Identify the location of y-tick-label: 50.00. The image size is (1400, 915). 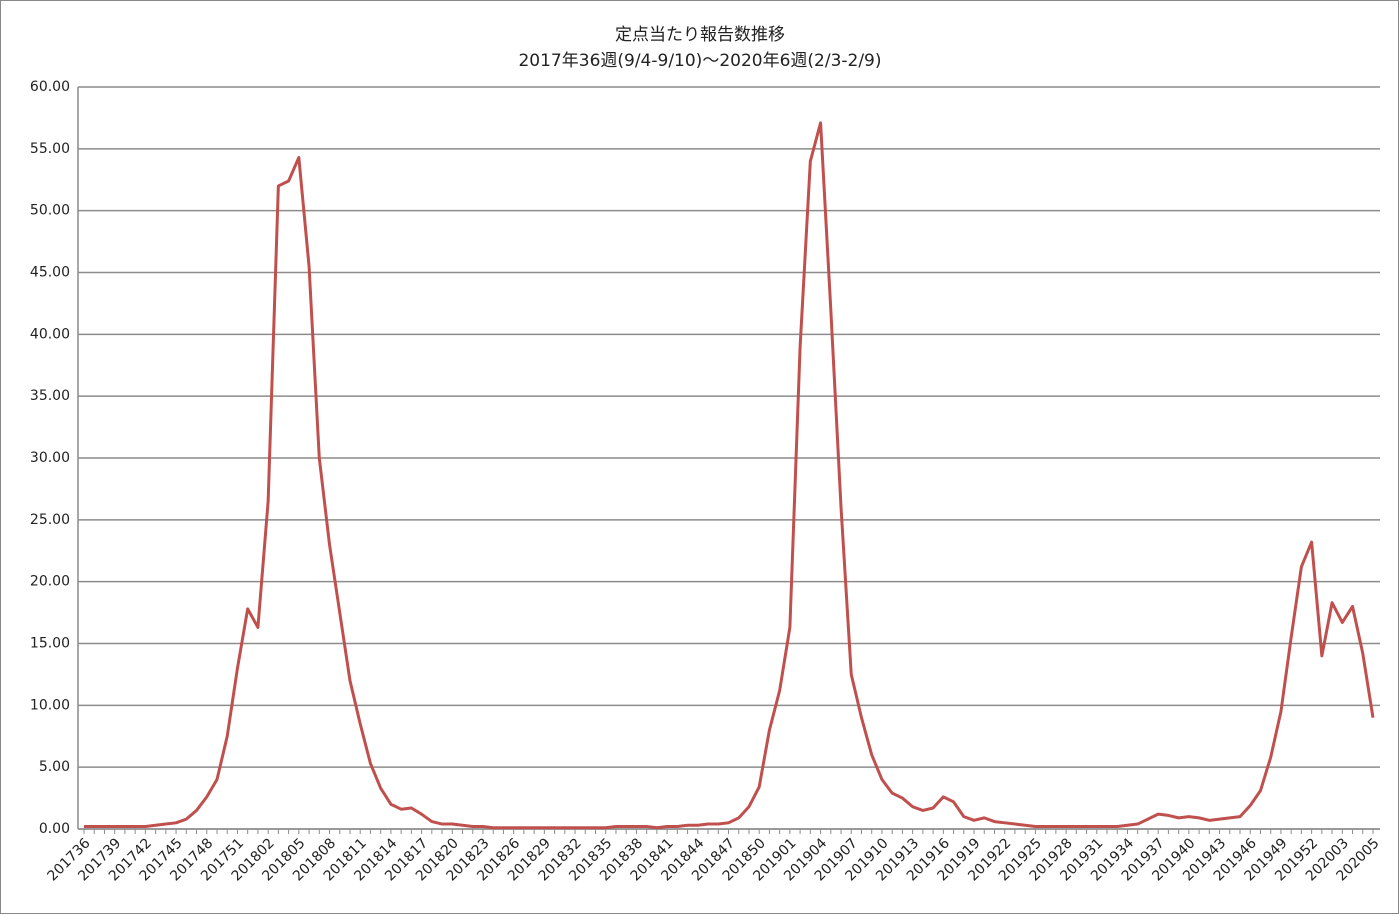
(50, 211).